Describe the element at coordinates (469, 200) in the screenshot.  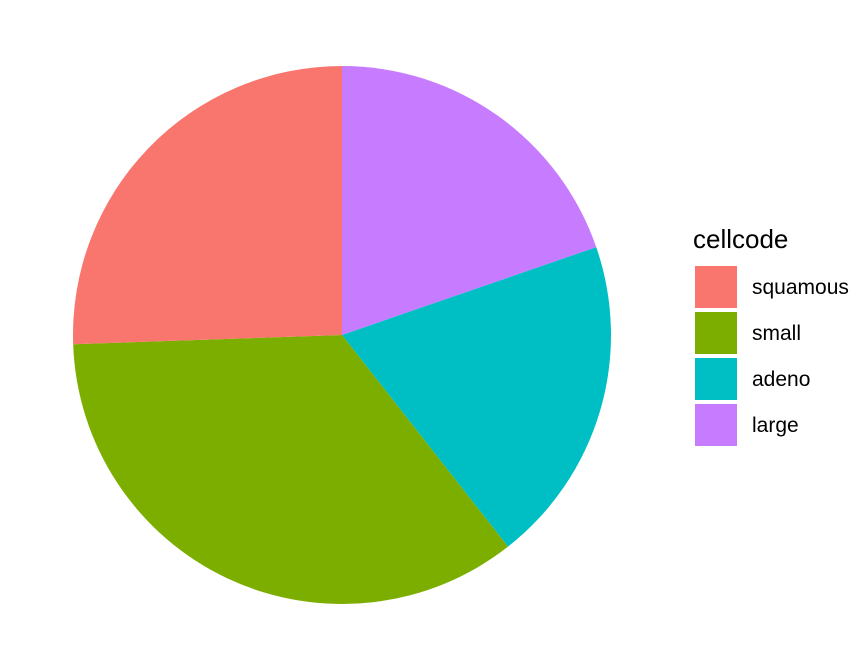
I see `pie-slice-large` at that location.